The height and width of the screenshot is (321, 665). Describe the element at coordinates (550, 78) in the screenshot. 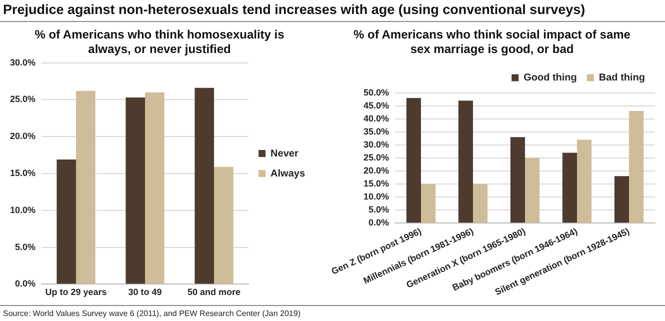

I see `legend-label: Good thing` at that location.